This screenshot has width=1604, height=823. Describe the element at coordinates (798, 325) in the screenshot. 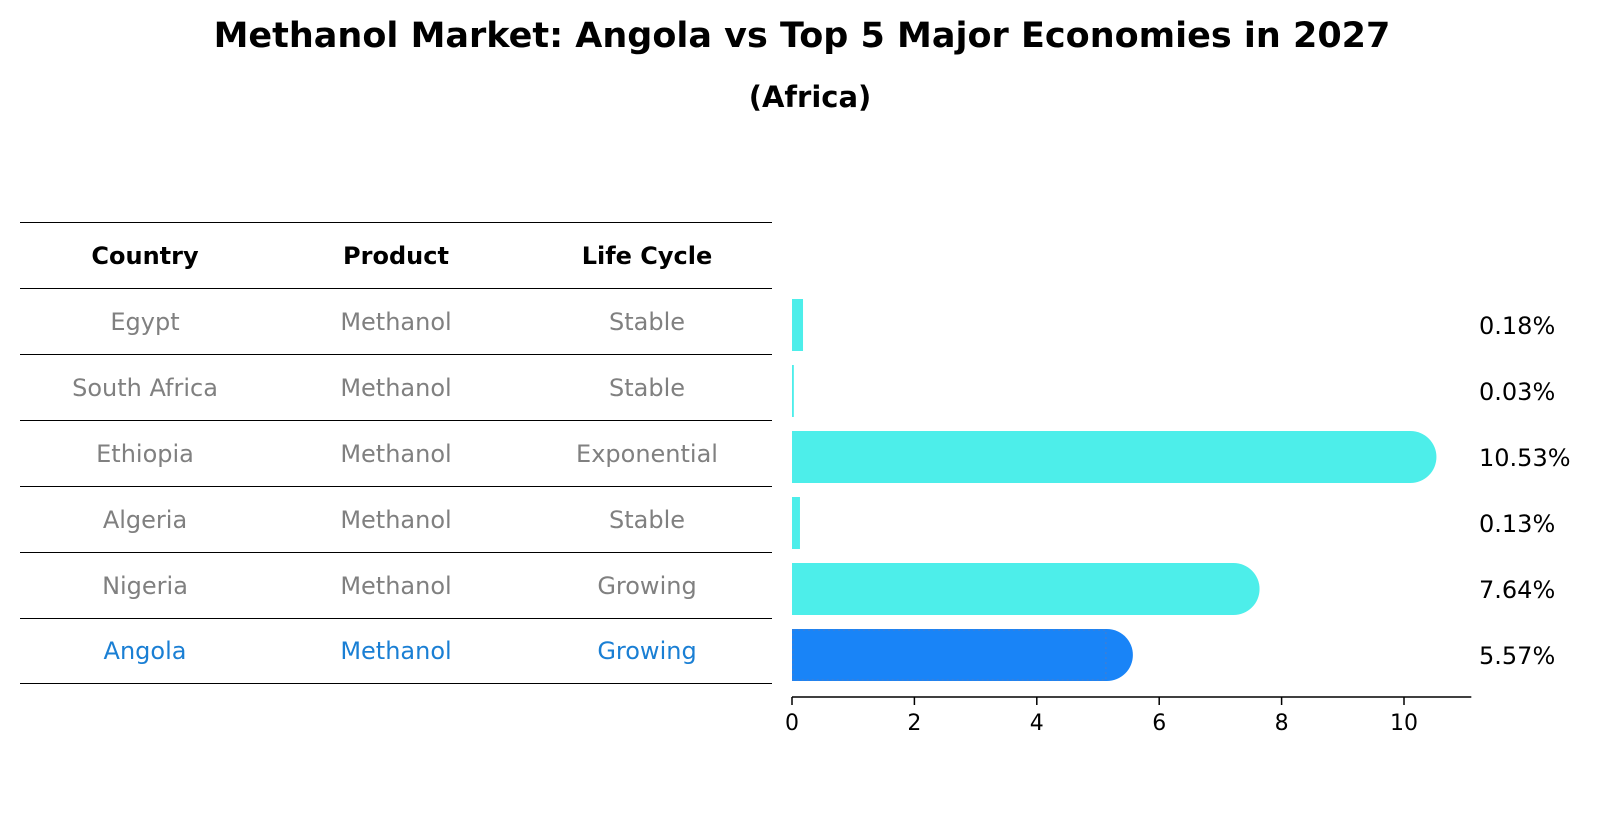

I see `bar-egypt` at that location.